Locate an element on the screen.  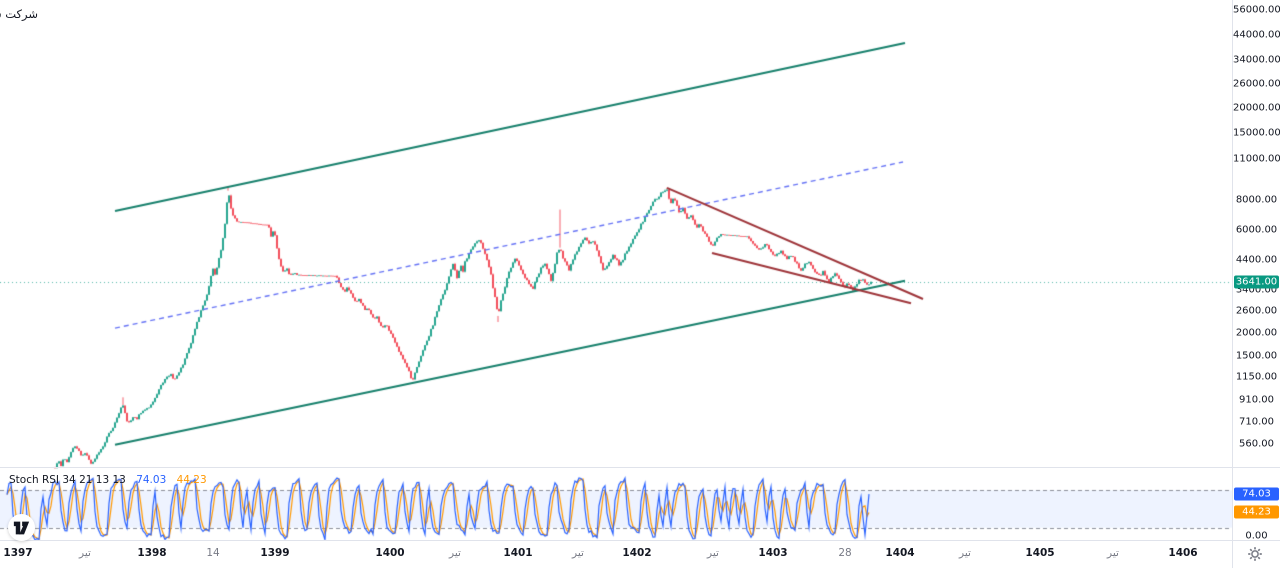
tradingview-logo is located at coordinates (21, 527).